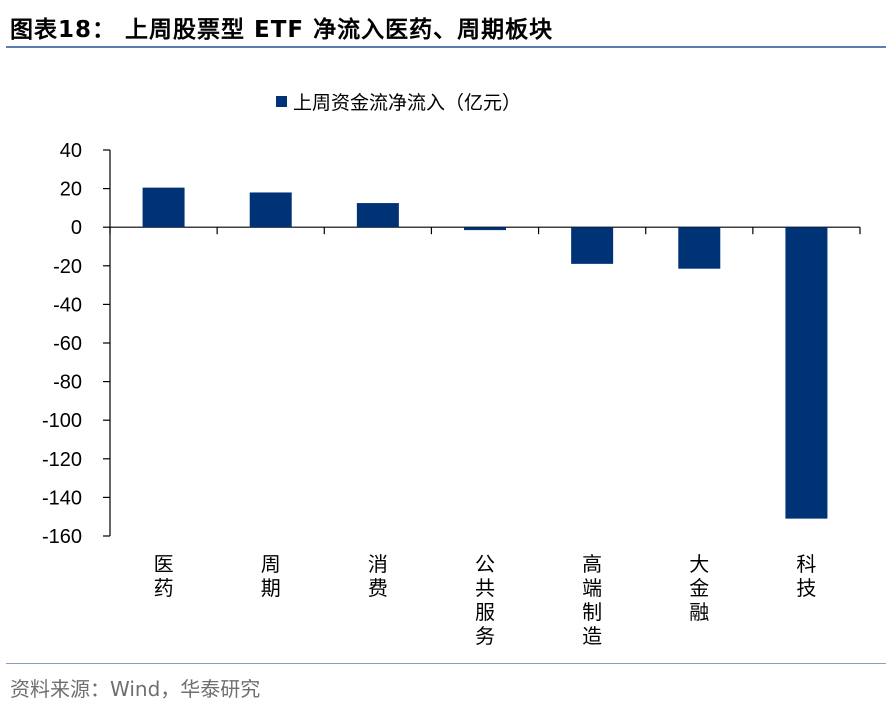 The height and width of the screenshot is (710, 892). Describe the element at coordinates (446, 47) in the screenshot. I see `title-divider` at that location.